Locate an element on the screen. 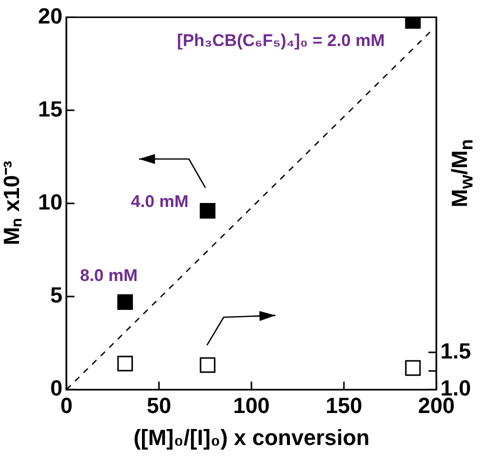 The width and height of the screenshot is (497, 458). annotation: [Ph₃CB(C₆F₅)₄]₀ = 2.0 mM is located at coordinates (281, 41).